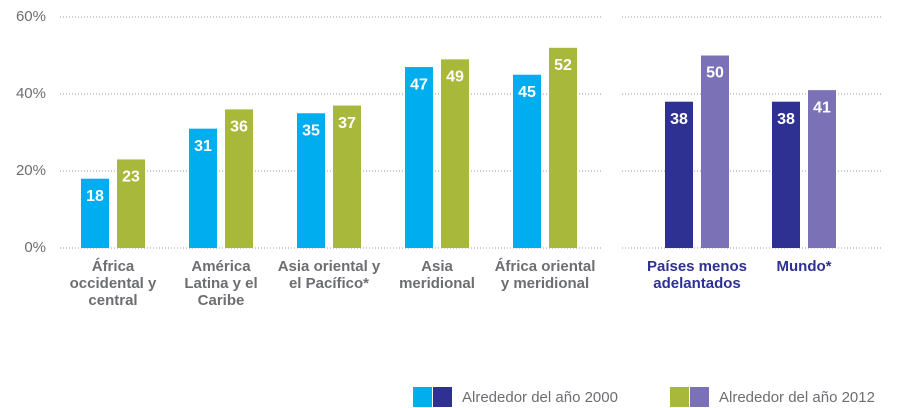 This screenshot has width=918, height=408. Describe the element at coordinates (329, 275) in the screenshot. I see `x-tick-label: Asia oriental y el Pacífico*` at that location.